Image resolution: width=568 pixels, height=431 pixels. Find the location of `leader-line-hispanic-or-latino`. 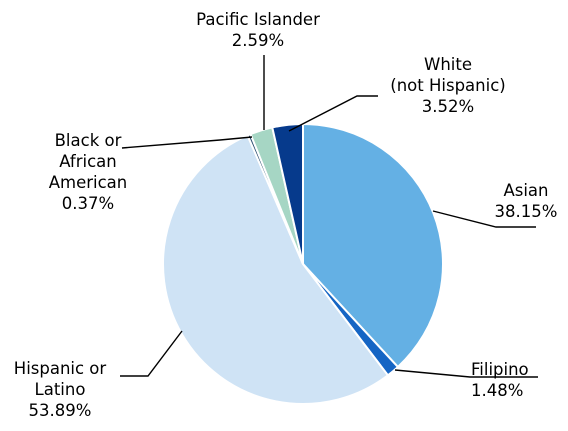

leader-line-hispanic-or-latino is located at coordinates (151, 353).